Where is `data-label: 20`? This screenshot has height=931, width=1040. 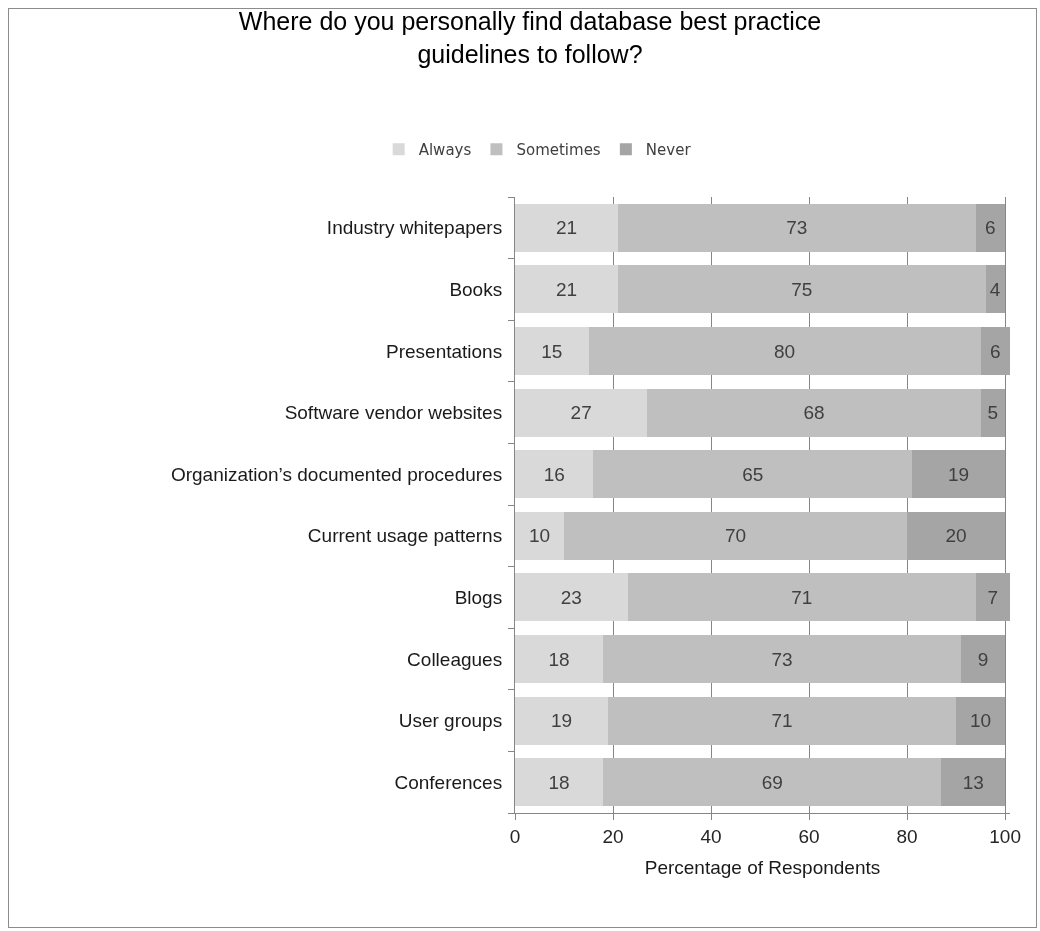 data-label: 20 is located at coordinates (956, 536).